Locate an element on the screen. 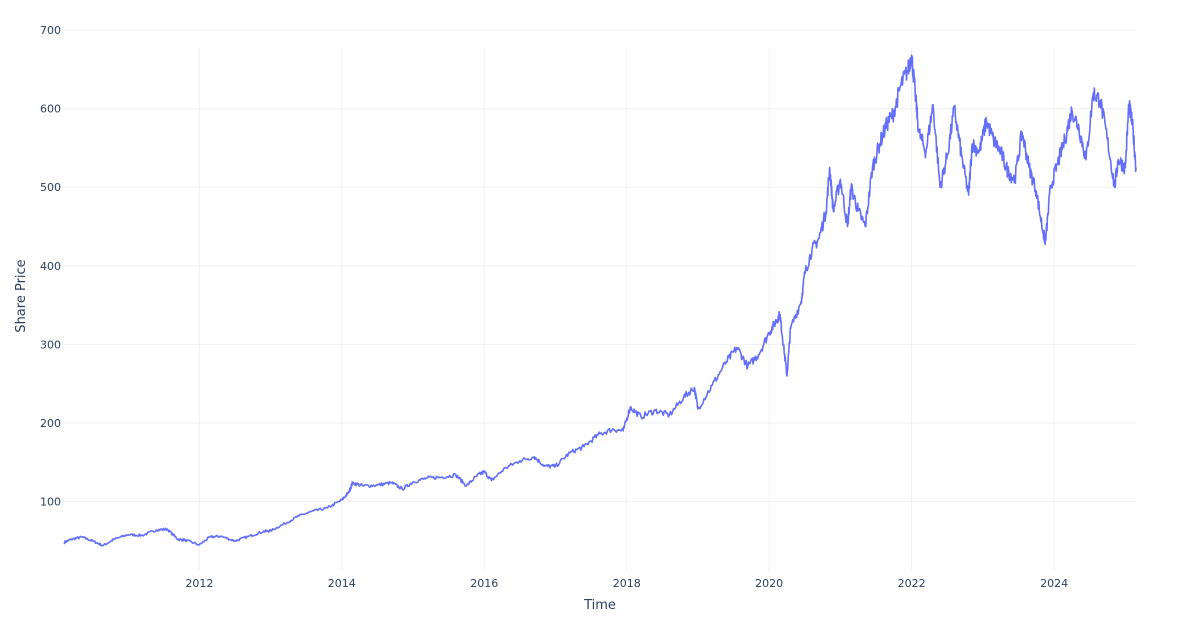 The image size is (1200, 640). y-tick-label: 200 is located at coordinates (50, 423).